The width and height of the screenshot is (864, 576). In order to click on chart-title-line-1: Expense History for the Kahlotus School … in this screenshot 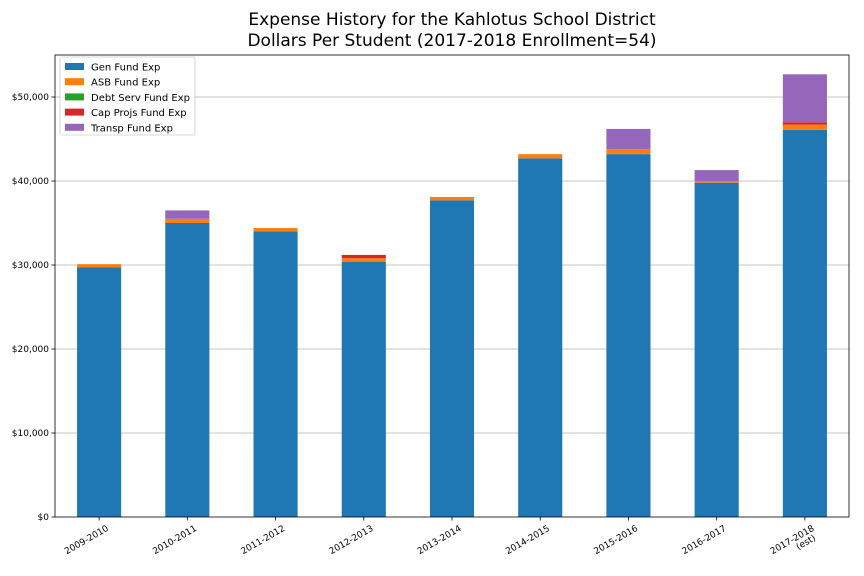, I will do `click(452, 20)`.